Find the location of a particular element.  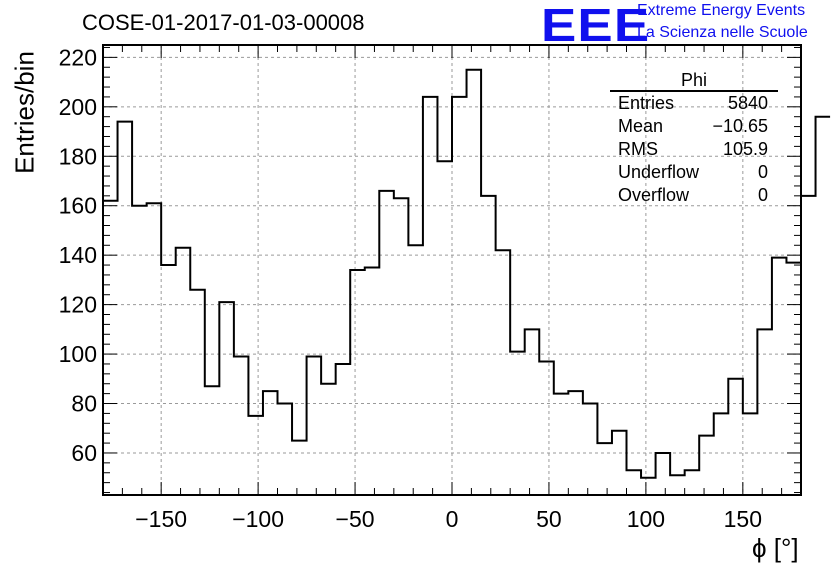

stats-value: 5840 is located at coordinates (747, 103).